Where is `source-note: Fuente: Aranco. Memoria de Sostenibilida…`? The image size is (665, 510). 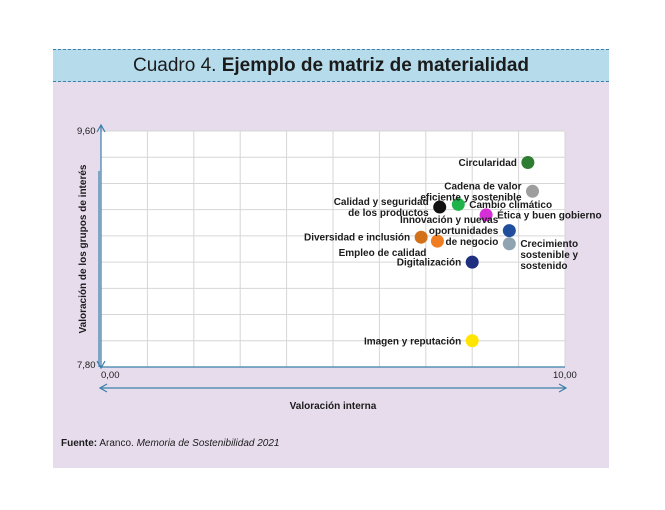
source-note: Fuente: Aranco. Memoria de Sostenibilida… is located at coordinates (170, 443).